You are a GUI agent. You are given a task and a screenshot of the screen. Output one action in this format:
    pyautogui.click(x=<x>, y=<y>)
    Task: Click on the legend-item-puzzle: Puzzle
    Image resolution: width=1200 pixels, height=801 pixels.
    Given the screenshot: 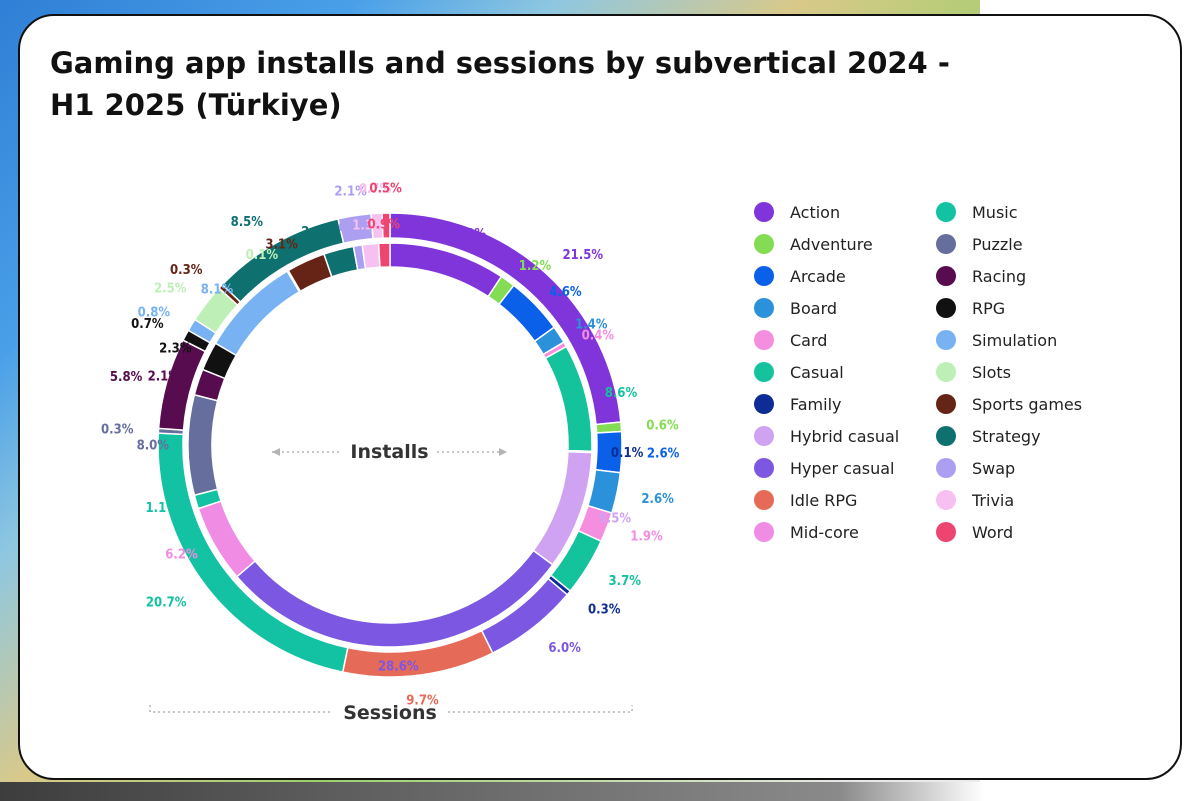 What is the action you would take?
    pyautogui.click(x=1027, y=244)
    